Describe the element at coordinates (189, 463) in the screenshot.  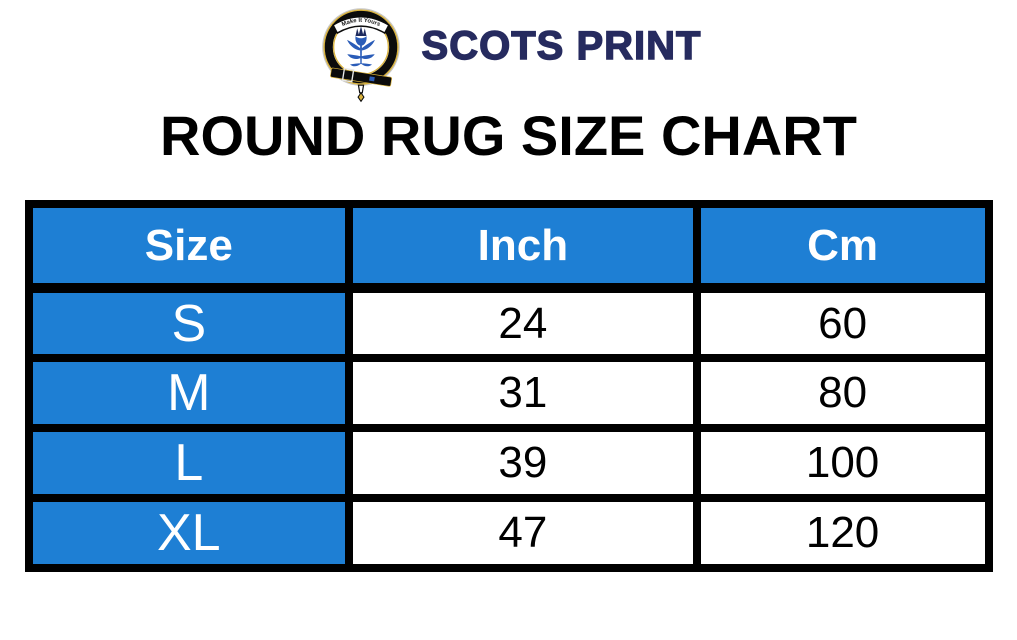
I see `size-label-cell: L` at that location.